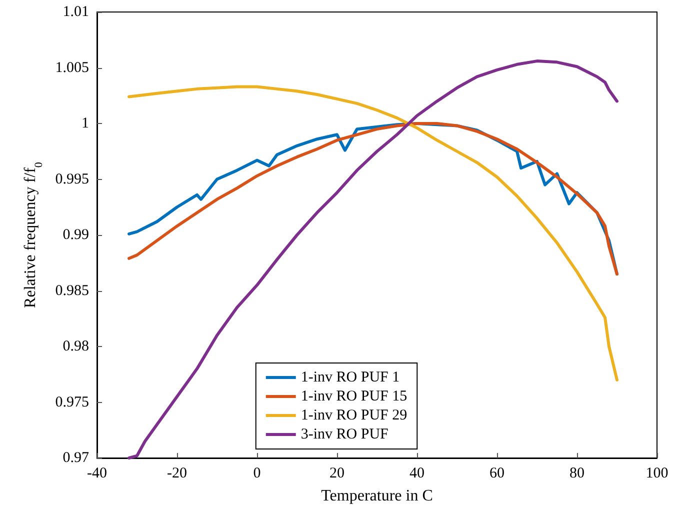 This screenshot has width=673, height=511. What do you see at coordinates (75, 235) in the screenshot?
I see `y-tick-label: 0.99` at bounding box center [75, 235].